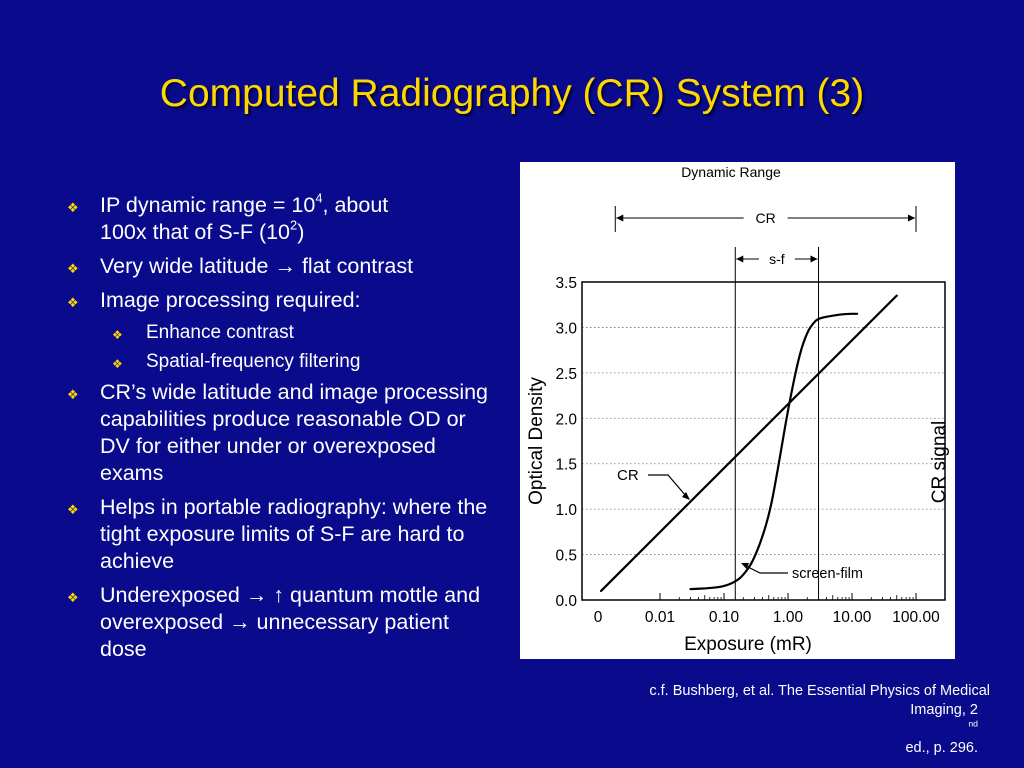 Image resolution: width=1024 pixels, height=768 pixels. Describe the element at coordinates (827, 574) in the screenshot. I see `annotation-label: screen-film` at that location.